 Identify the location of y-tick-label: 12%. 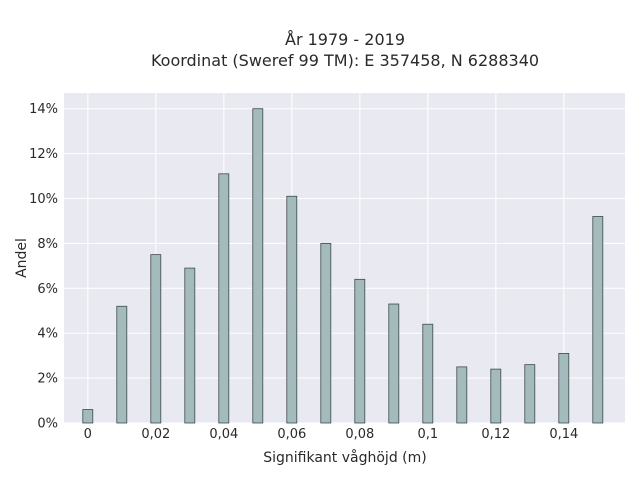
(43, 154).